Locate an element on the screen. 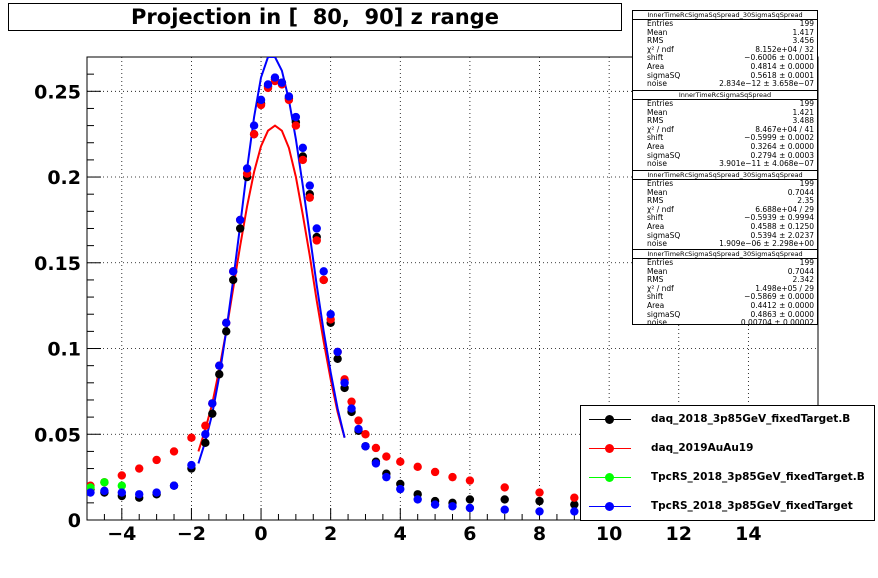 This screenshot has height=578, width=878. stats-row: χ² / ndf 1.498e+05 / 29 is located at coordinates (725, 288).